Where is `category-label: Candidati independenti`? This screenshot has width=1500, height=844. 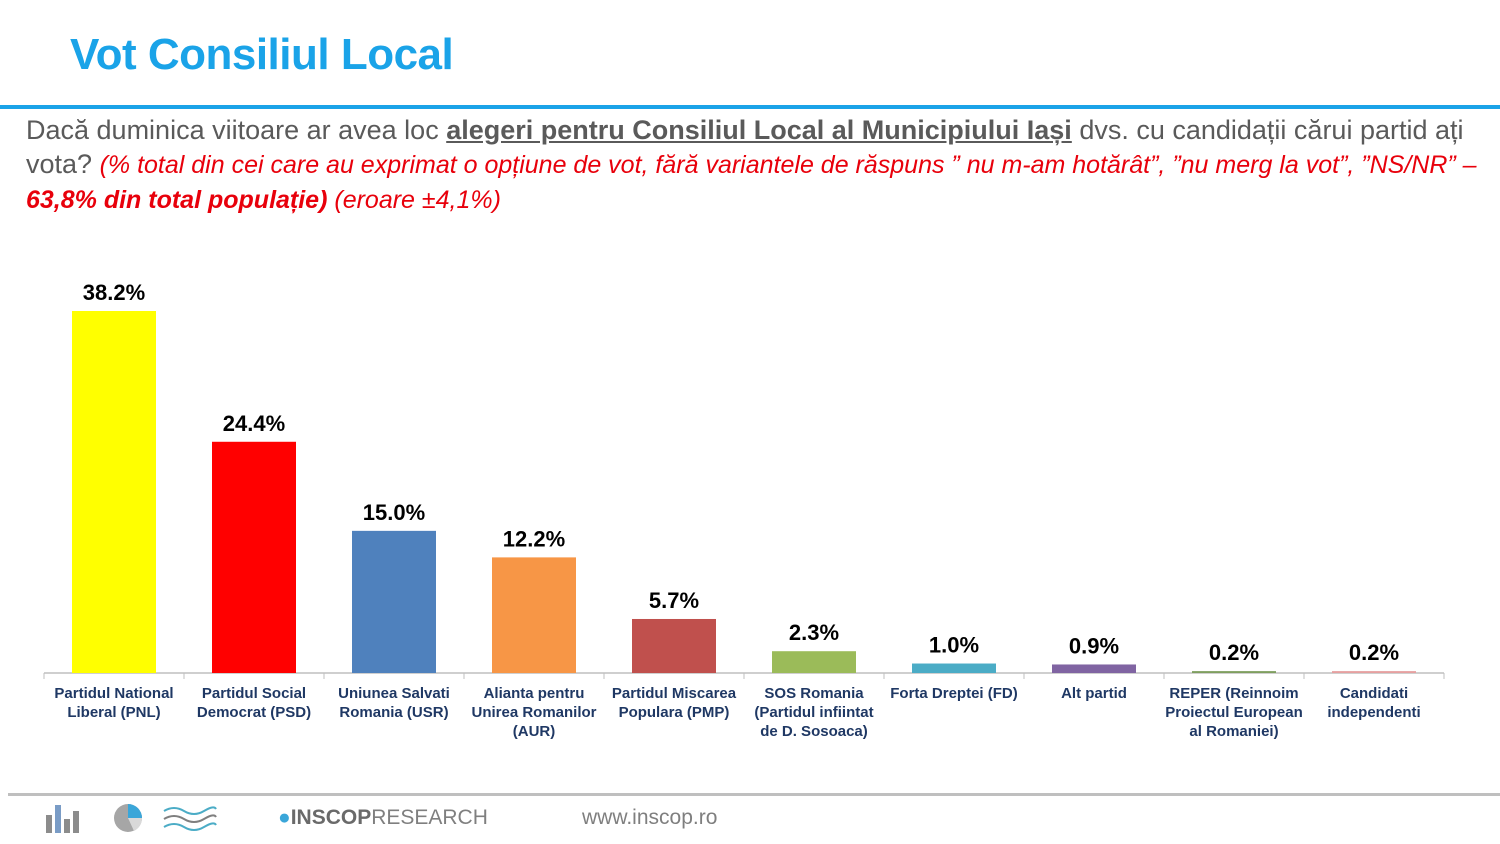
category-label: Candidati independenti is located at coordinates (1374, 703).